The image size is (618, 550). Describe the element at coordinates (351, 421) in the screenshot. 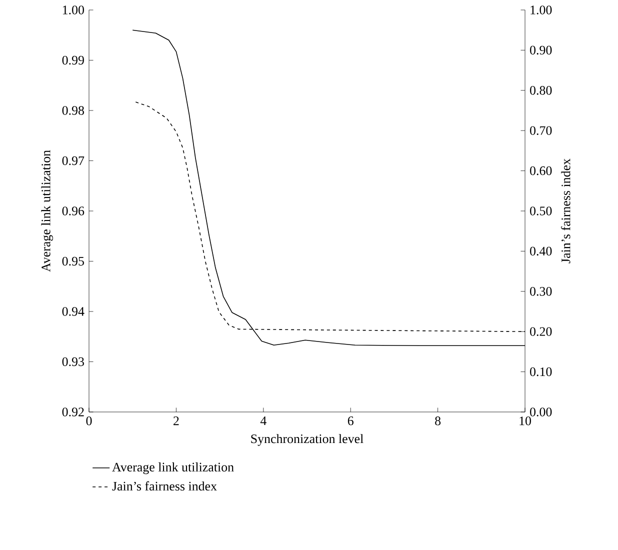

I see `x-tick-label: 6` at that location.